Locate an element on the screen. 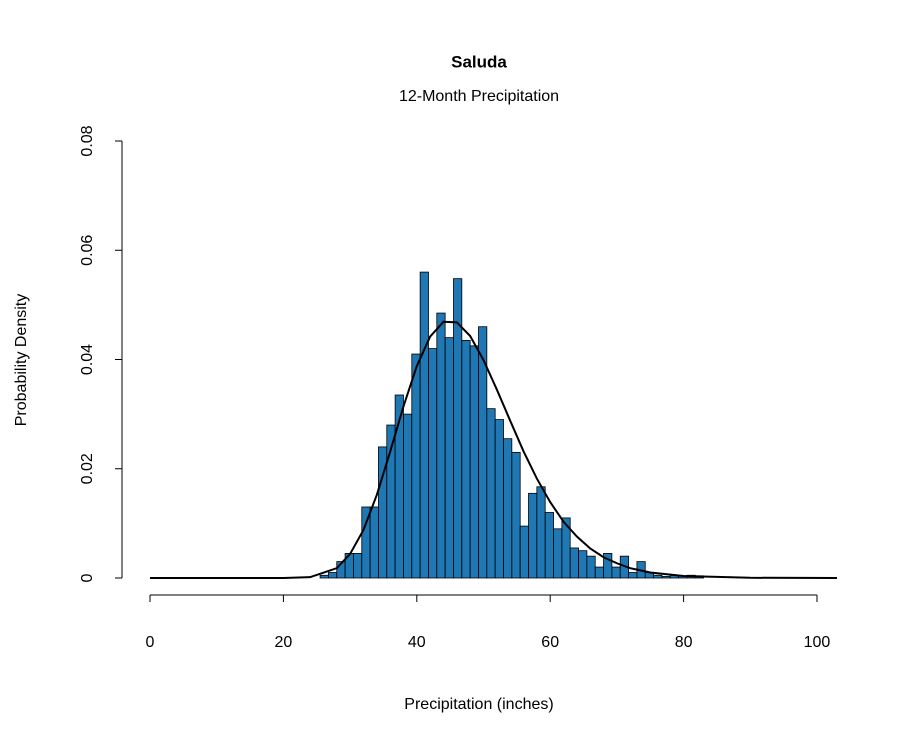 The image size is (900, 750). x-tick-label: 20 is located at coordinates (284, 642).